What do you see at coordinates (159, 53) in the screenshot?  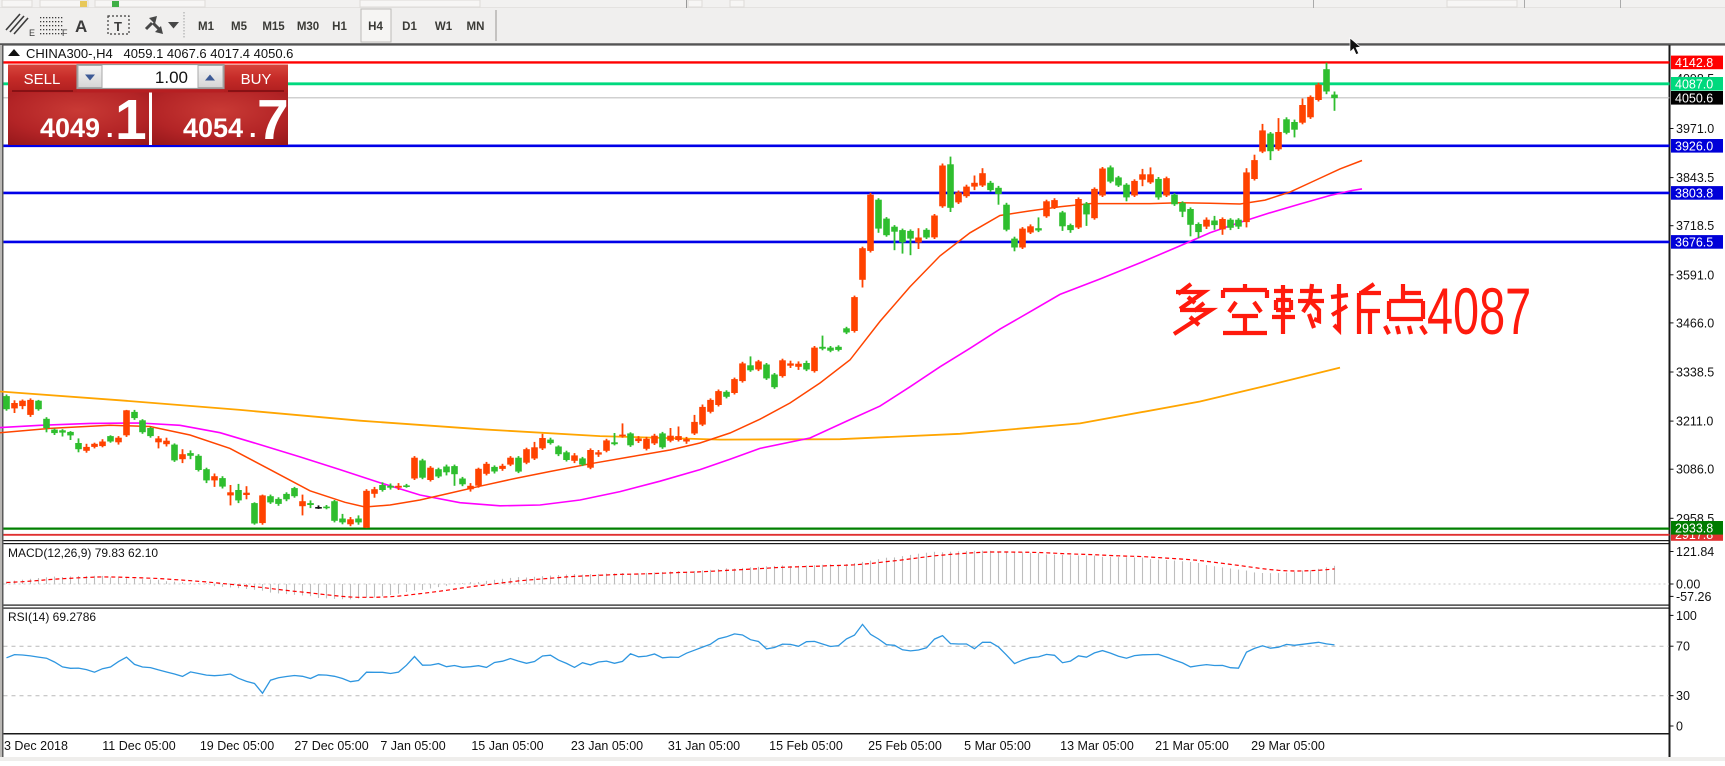 I see `svg-text:CHINA300-,H4 4059.1 4067.6 4: CHINA300-,H4 4059.1 4067.6 4017.4 4050.6` at bounding box center [159, 53].